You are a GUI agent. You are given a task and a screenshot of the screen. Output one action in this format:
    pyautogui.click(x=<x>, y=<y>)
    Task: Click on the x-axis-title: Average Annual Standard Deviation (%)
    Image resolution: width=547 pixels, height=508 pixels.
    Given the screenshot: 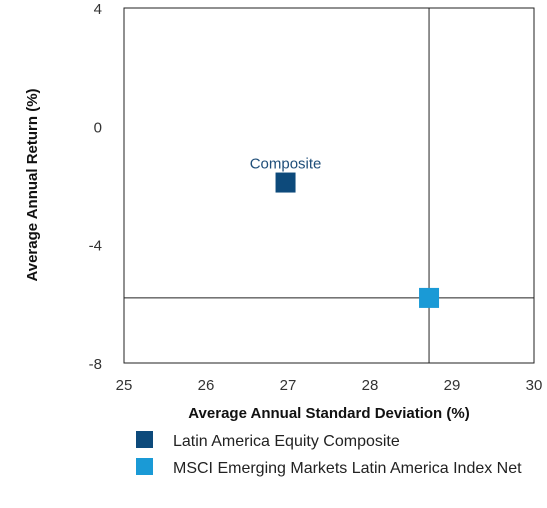 What is the action you would take?
    pyautogui.click(x=328, y=413)
    